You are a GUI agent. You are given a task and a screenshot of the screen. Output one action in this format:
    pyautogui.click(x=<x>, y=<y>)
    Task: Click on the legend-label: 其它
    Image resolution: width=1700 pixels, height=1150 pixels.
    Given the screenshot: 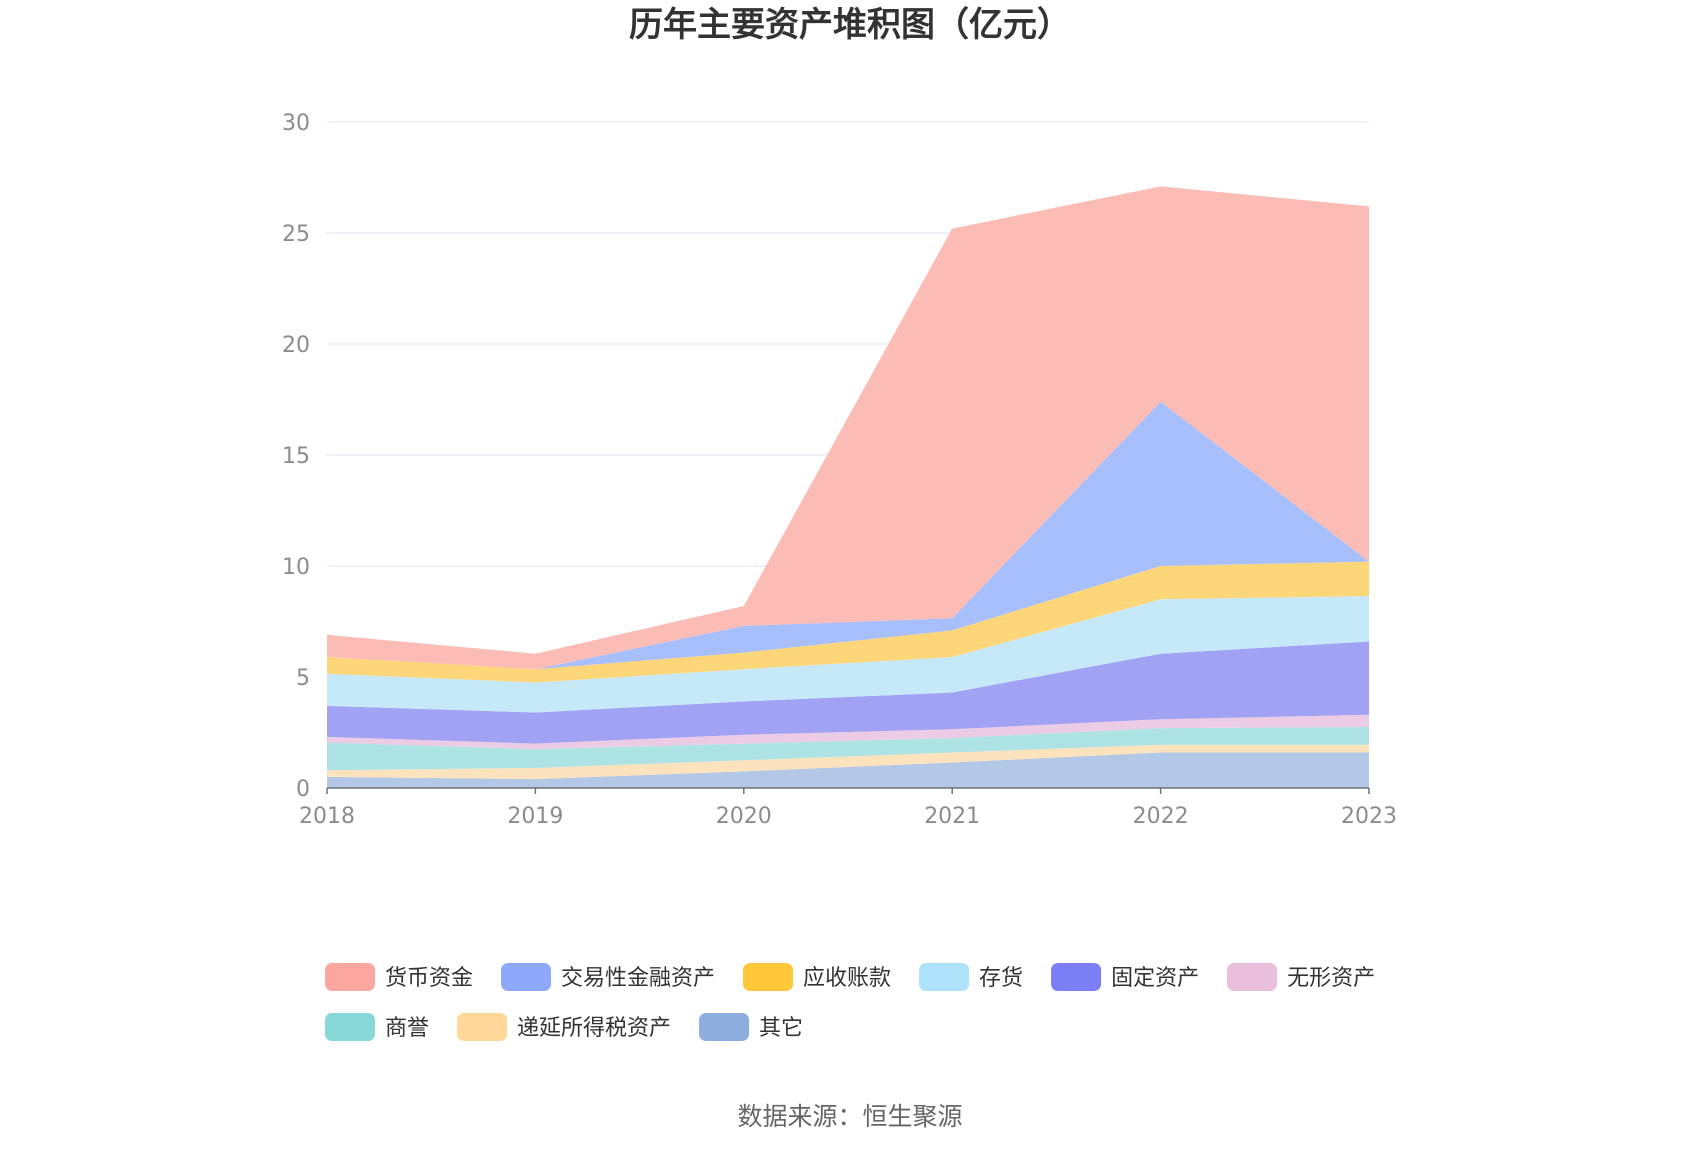 What is the action you would take?
    pyautogui.click(x=781, y=1028)
    